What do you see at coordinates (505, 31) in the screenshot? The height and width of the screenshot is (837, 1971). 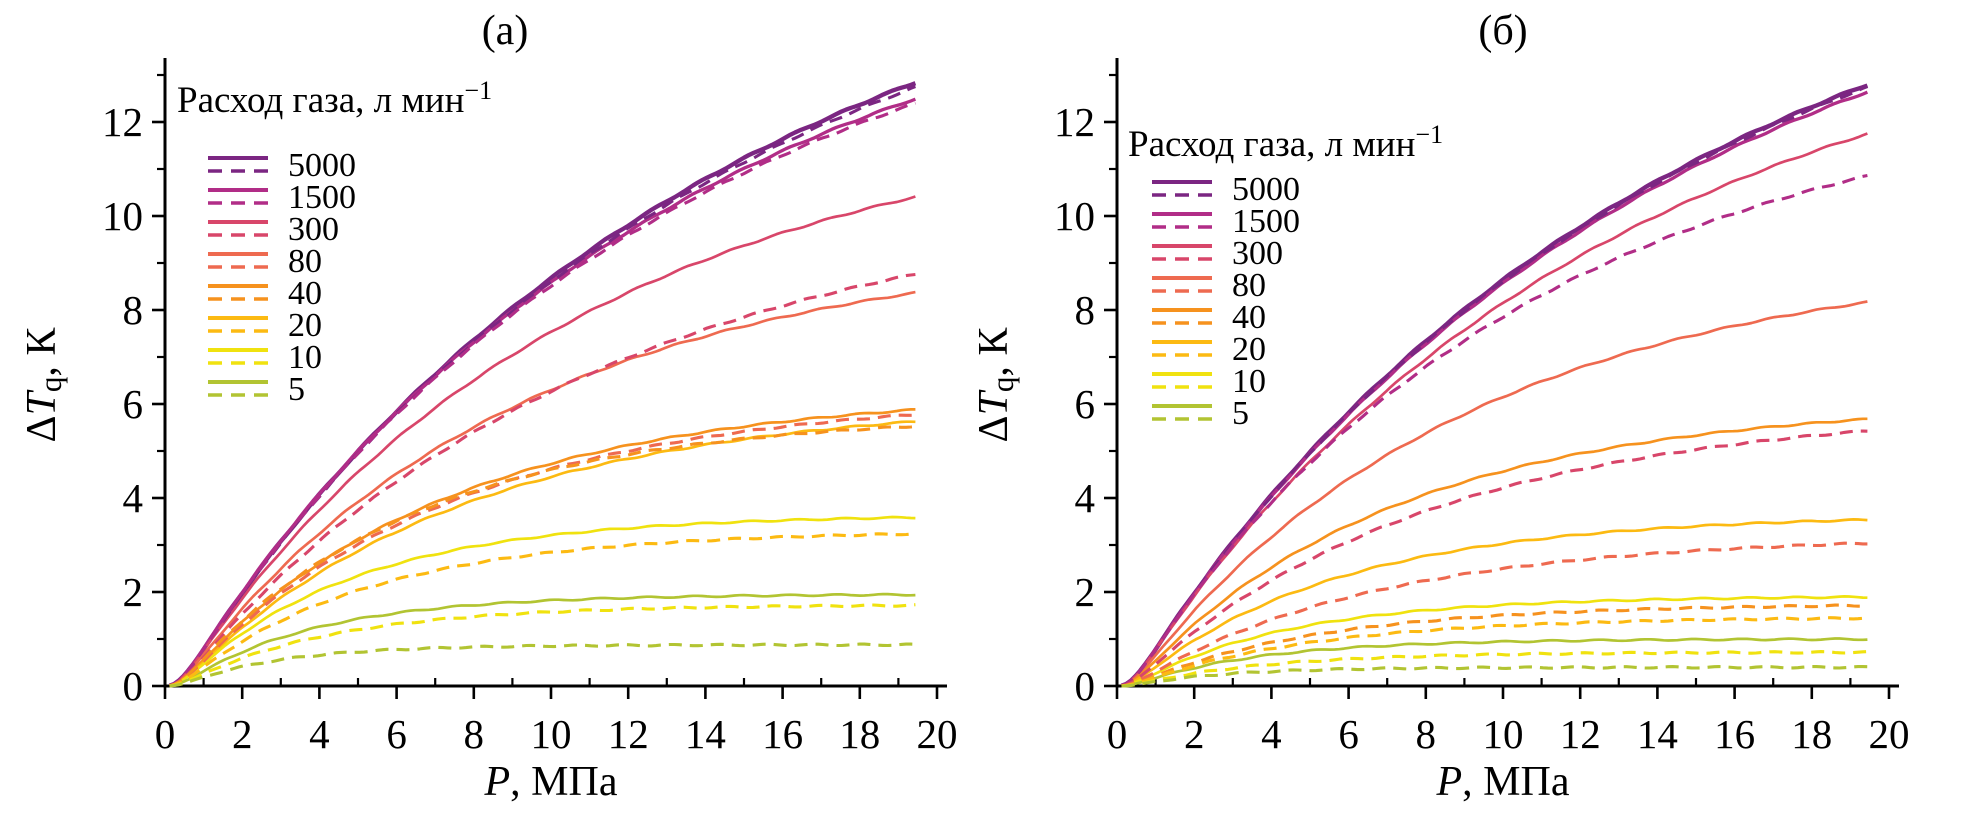 I see `panel-label: (а)` at bounding box center [505, 31].